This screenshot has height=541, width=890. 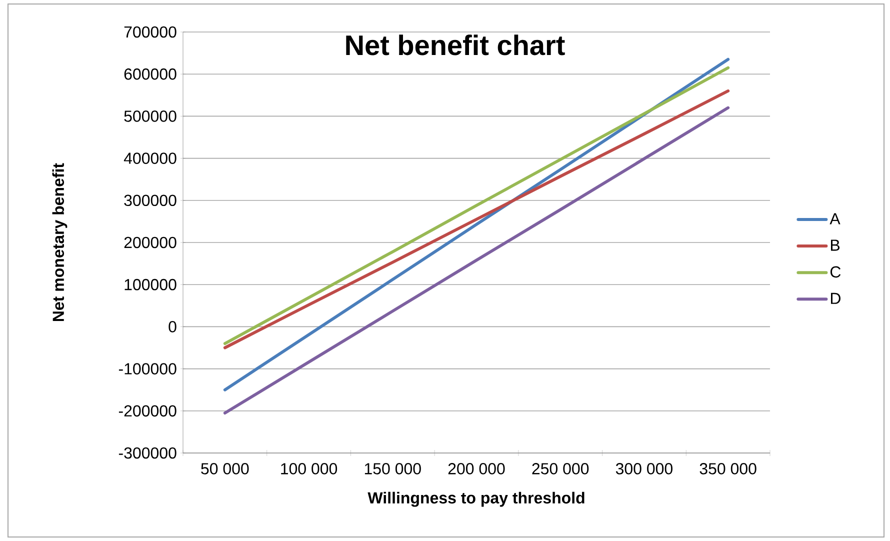 What do you see at coordinates (150, 284) in the screenshot?
I see `y-tick-label: 100000` at bounding box center [150, 284].